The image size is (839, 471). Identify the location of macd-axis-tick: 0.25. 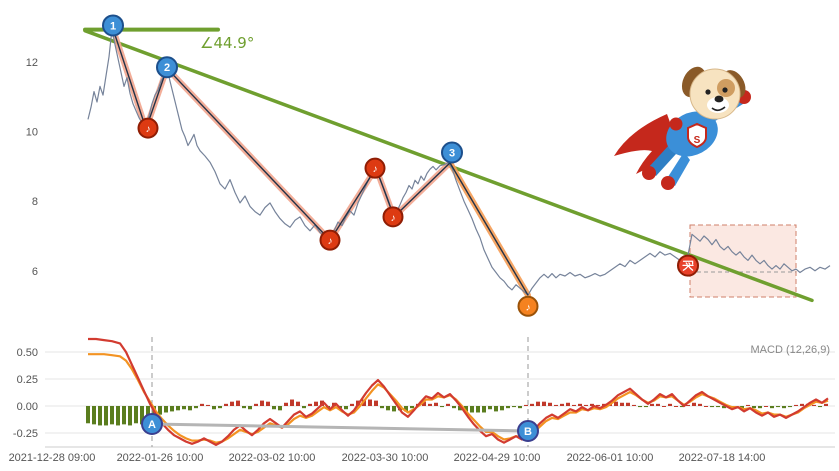
(27, 380).